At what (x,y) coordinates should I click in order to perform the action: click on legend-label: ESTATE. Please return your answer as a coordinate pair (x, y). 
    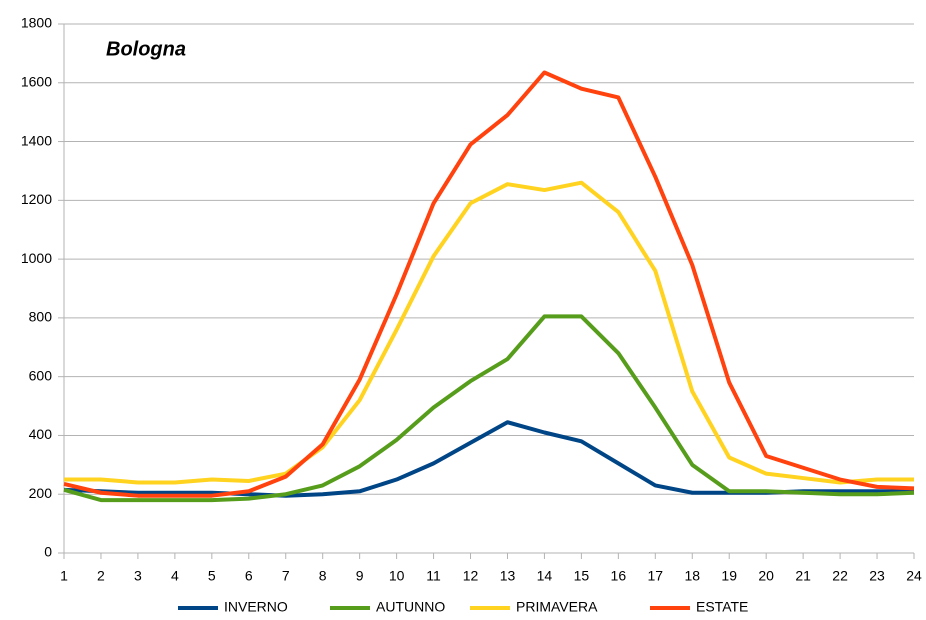
    Looking at the image, I should click on (722, 607).